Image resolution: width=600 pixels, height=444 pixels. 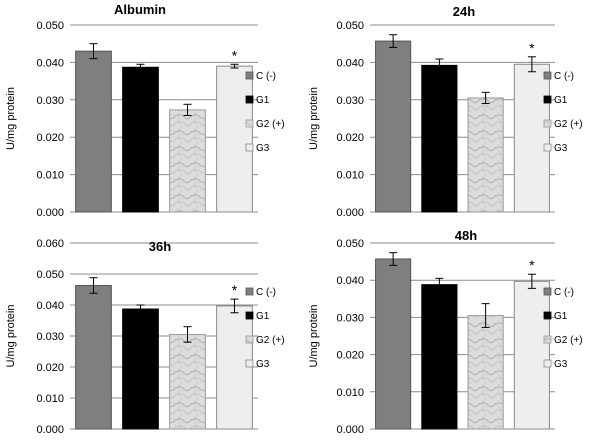 What do you see at coordinates (160, 246) in the screenshot?
I see `chart-title: 36h` at bounding box center [160, 246].